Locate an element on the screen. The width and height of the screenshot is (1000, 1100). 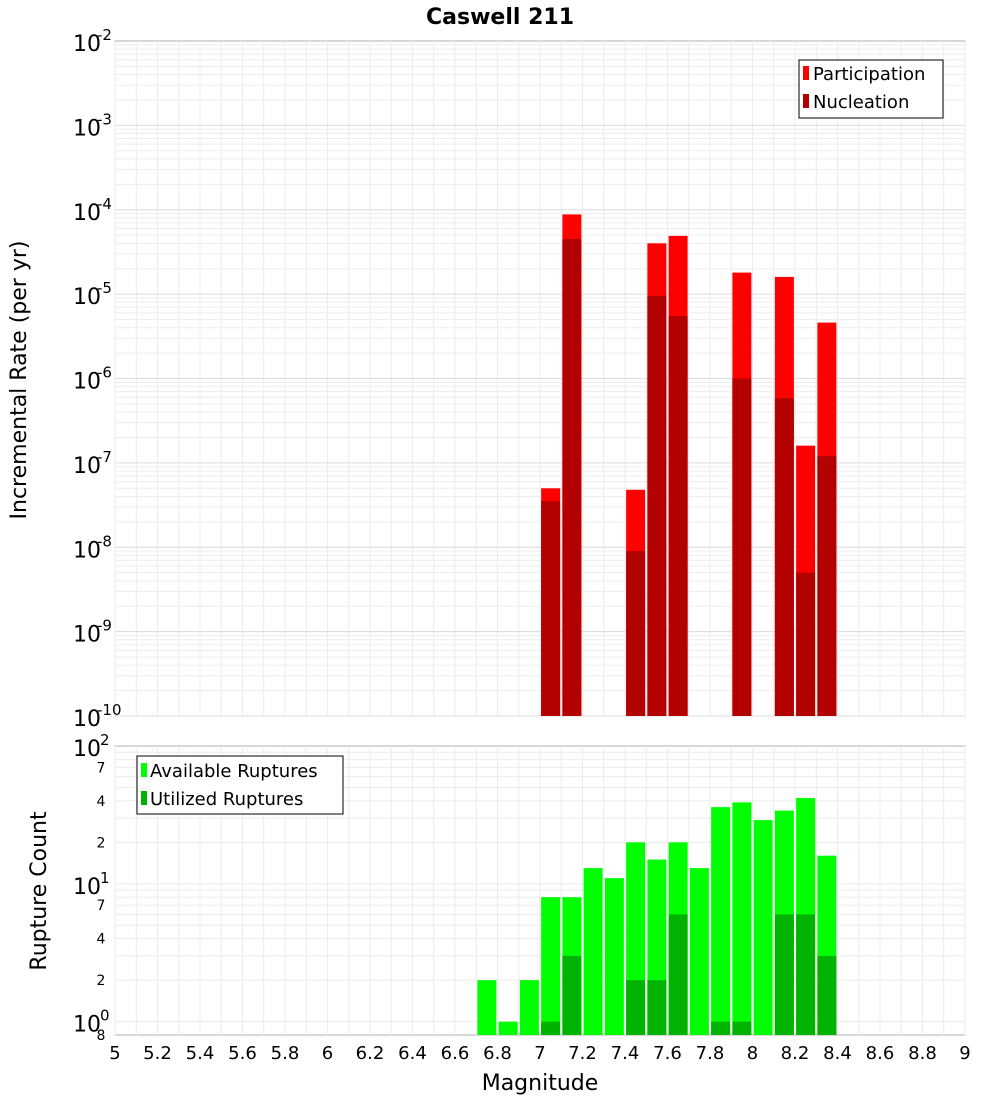
x-tick-label: 8.2 is located at coordinates (795, 1053).